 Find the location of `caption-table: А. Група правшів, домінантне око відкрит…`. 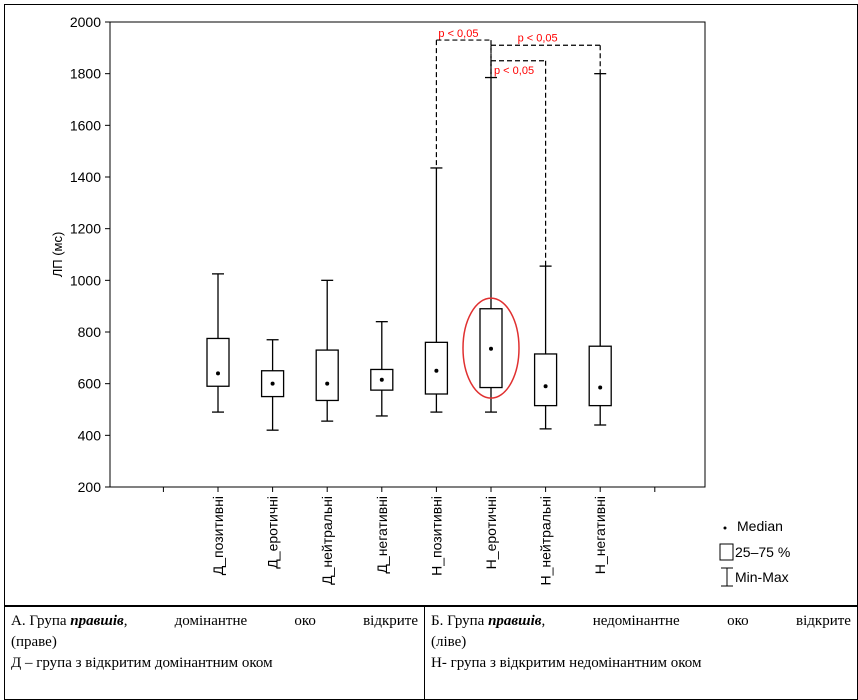

caption-table: А. Група правшів, домінантне око відкрит… is located at coordinates (431, 653).